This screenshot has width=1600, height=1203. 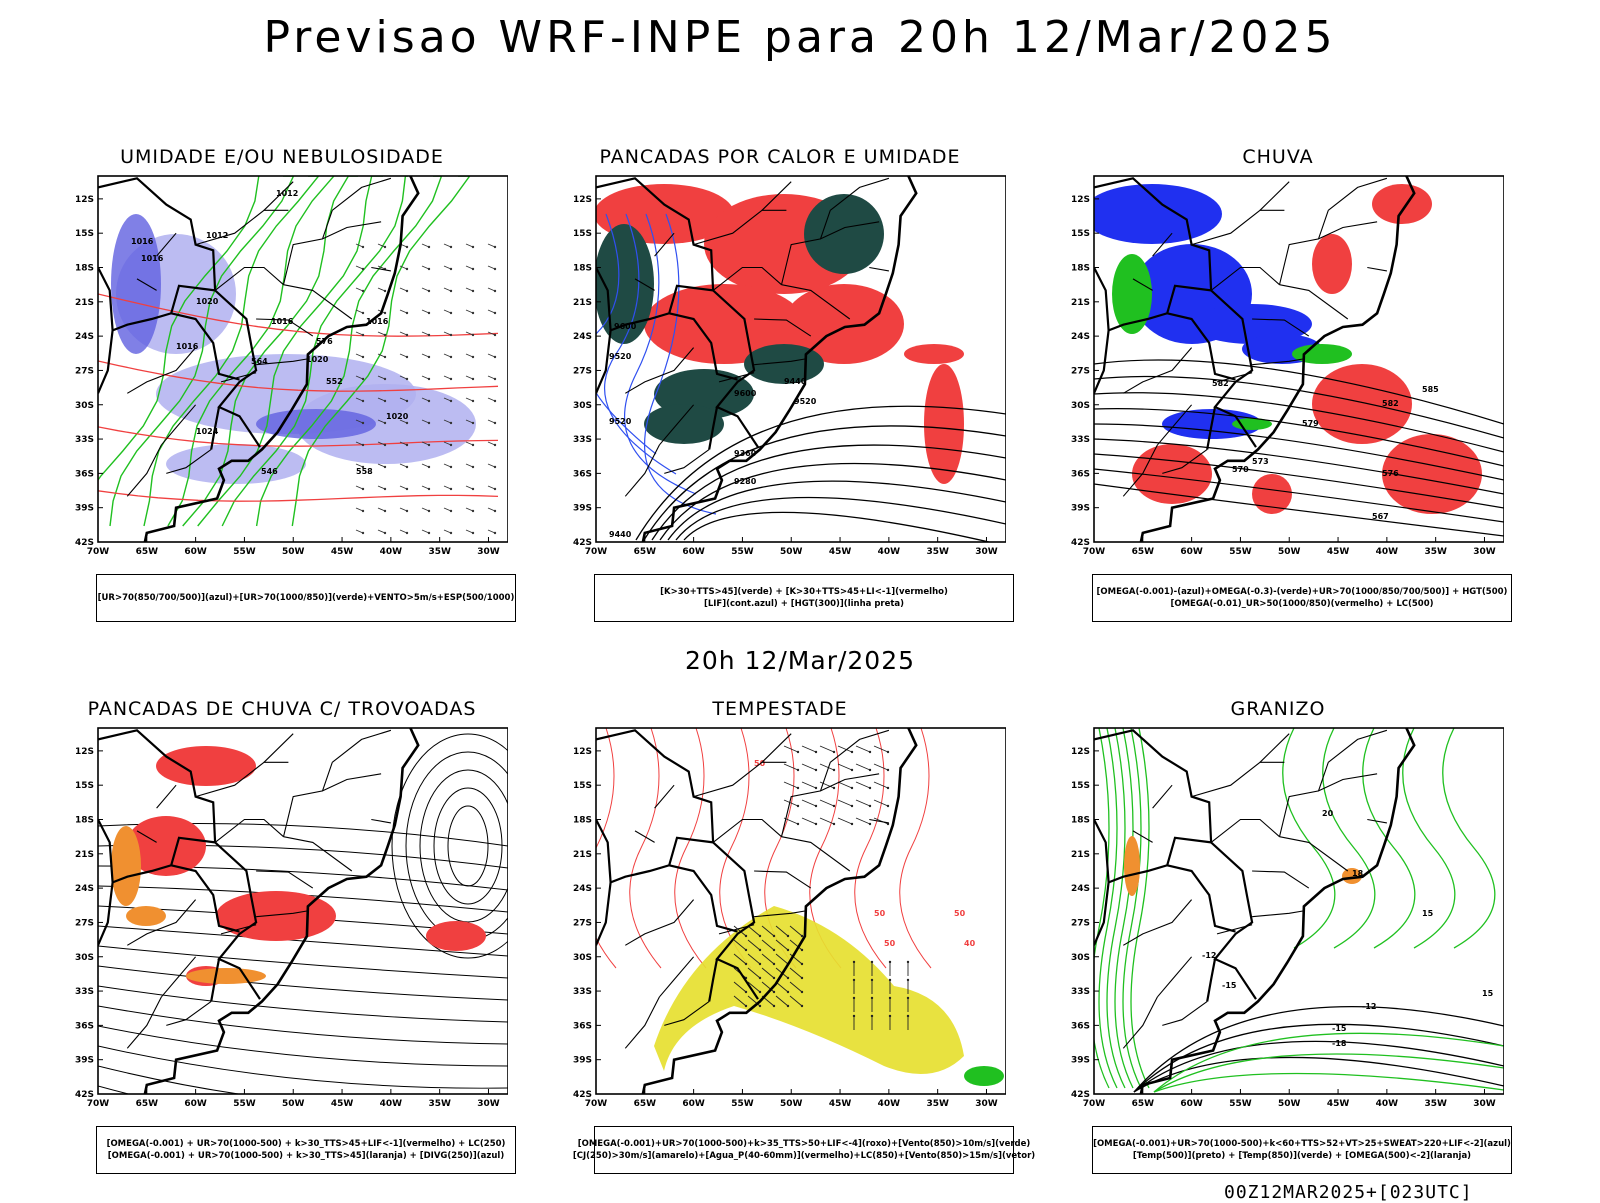 What do you see at coordinates (298, 373) in the screenshot?
I see `height-contour` at bounding box center [298, 373].